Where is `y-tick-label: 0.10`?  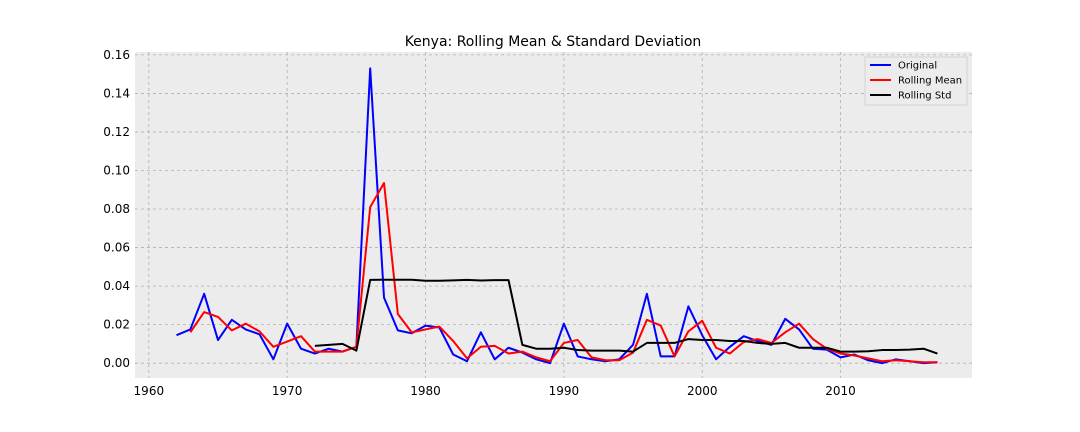
y-tick-label: 0.10 is located at coordinates (116, 170).